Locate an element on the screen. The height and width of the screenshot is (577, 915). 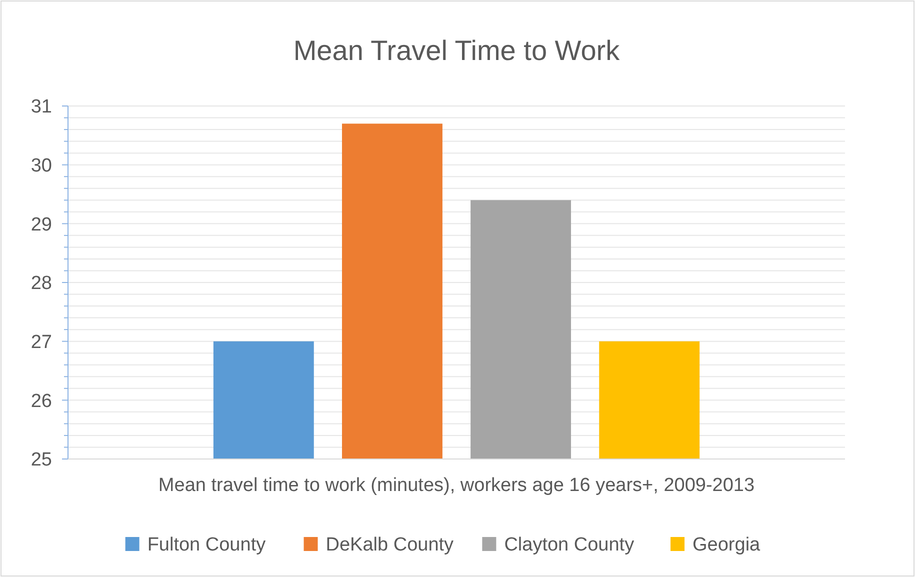
legend-label: Fulton County is located at coordinates (206, 545).